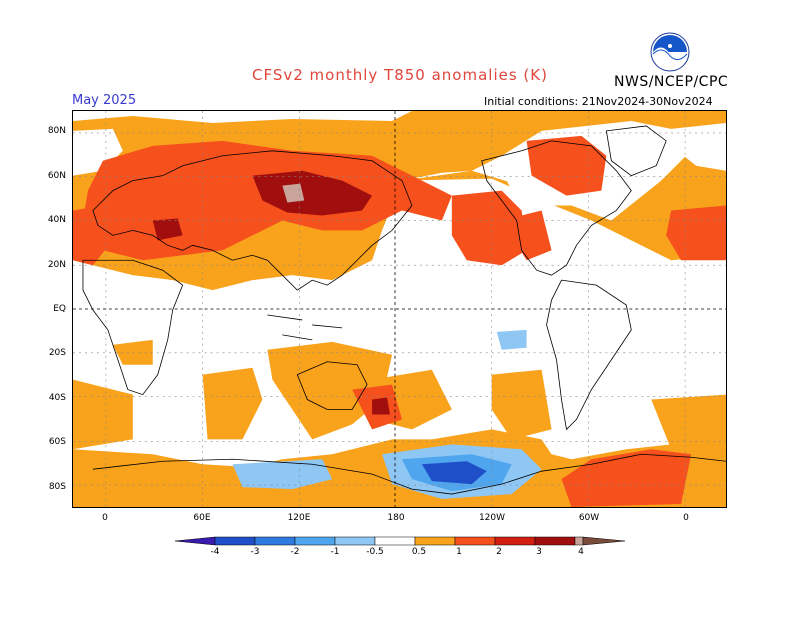 The image size is (800, 618). I want to click on lon-label-0-east: 0, so click(686, 518).